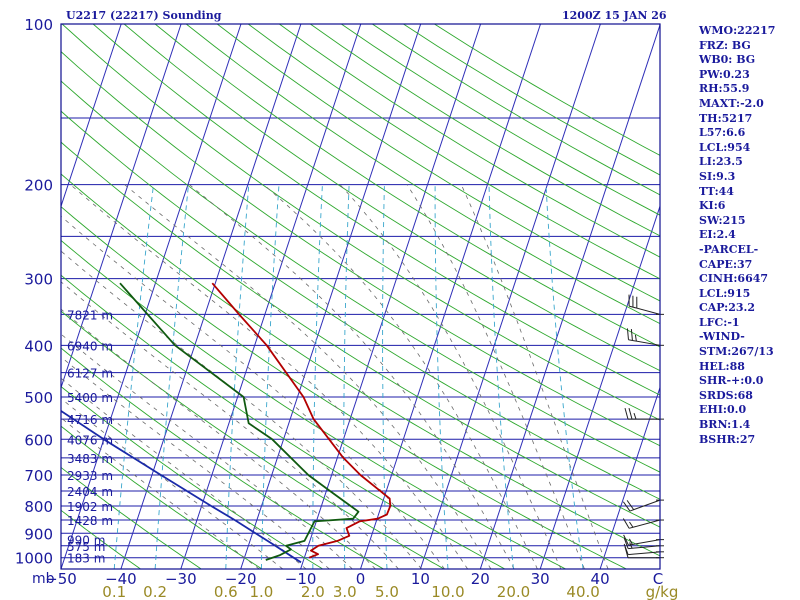  Describe the element at coordinates (90, 440) in the screenshot. I see `height-label: 4076 m` at that location.